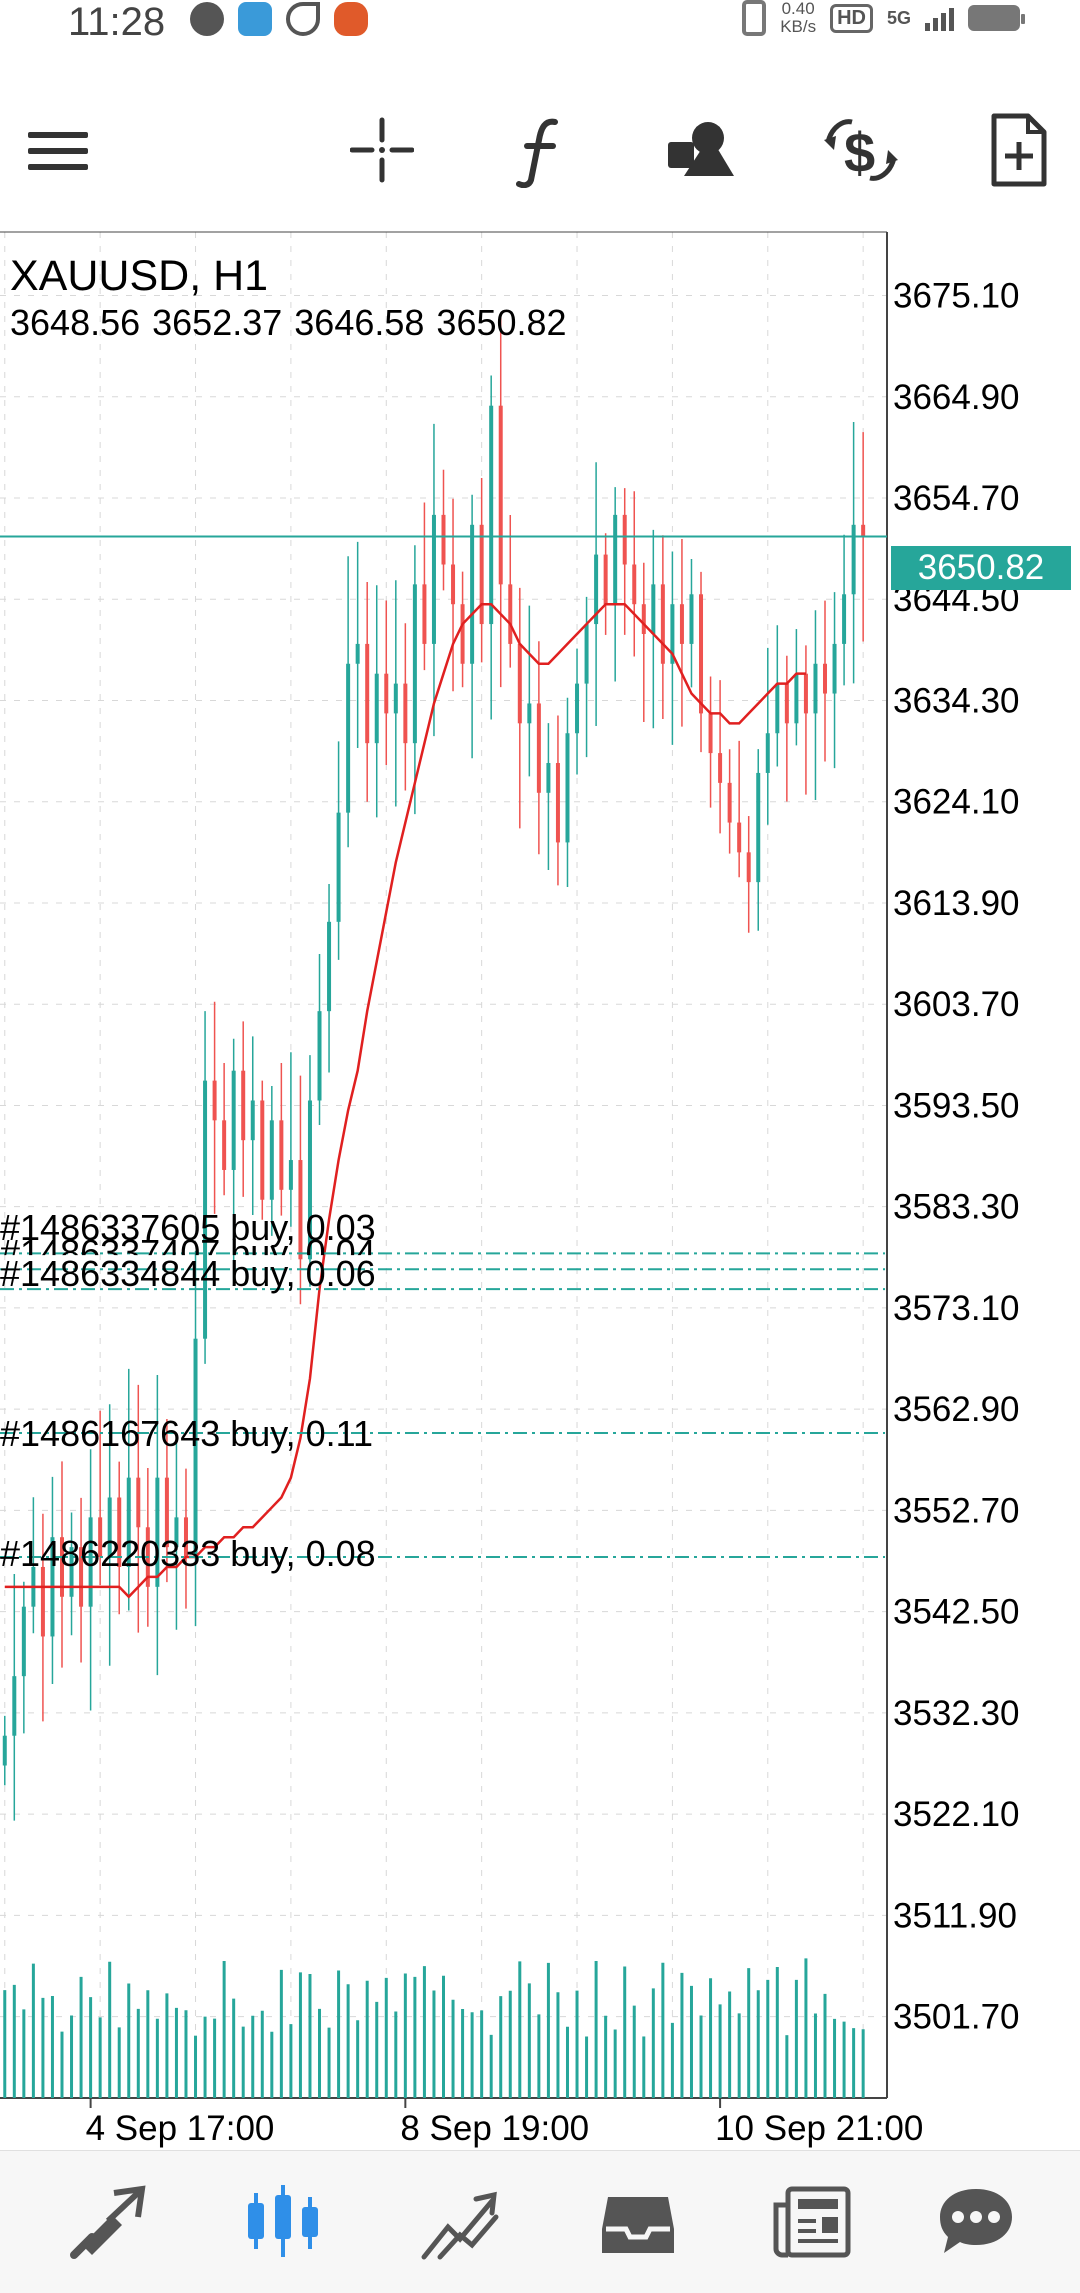 The height and width of the screenshot is (2293, 1080). Describe the element at coordinates (1019, 150) in the screenshot. I see `new-order-icon` at that location.